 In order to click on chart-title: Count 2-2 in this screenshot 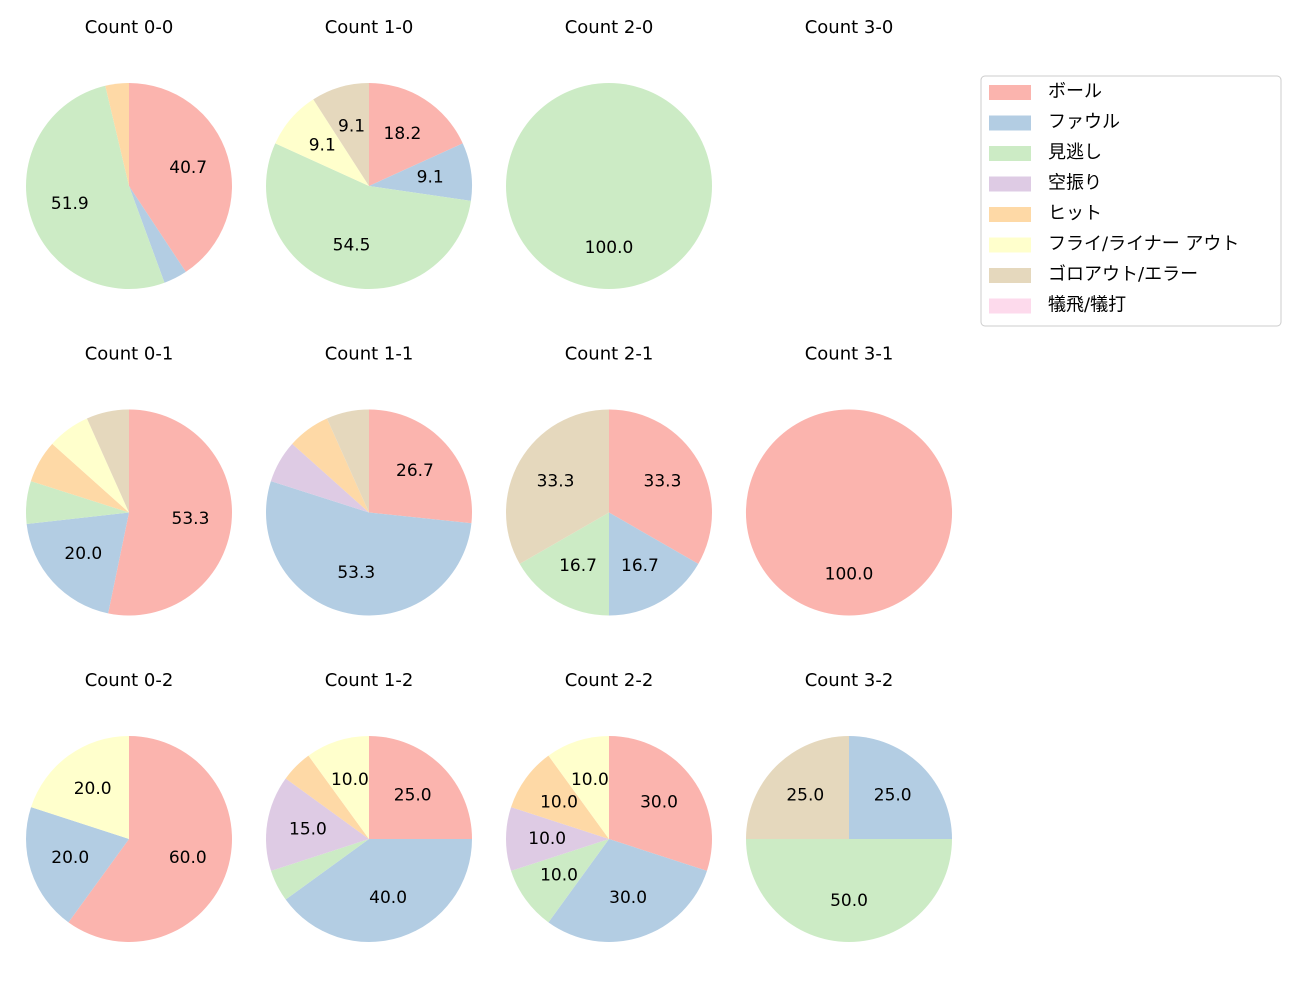, I will do `click(609, 680)`.